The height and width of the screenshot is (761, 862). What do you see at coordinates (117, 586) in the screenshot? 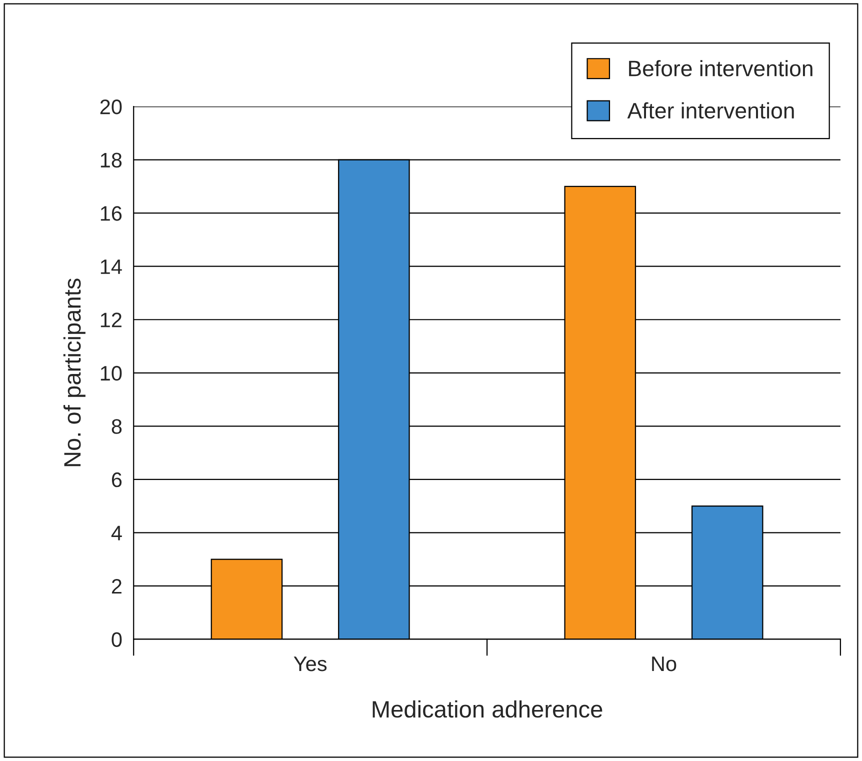
I see `y-tick-label: 2` at bounding box center [117, 586].